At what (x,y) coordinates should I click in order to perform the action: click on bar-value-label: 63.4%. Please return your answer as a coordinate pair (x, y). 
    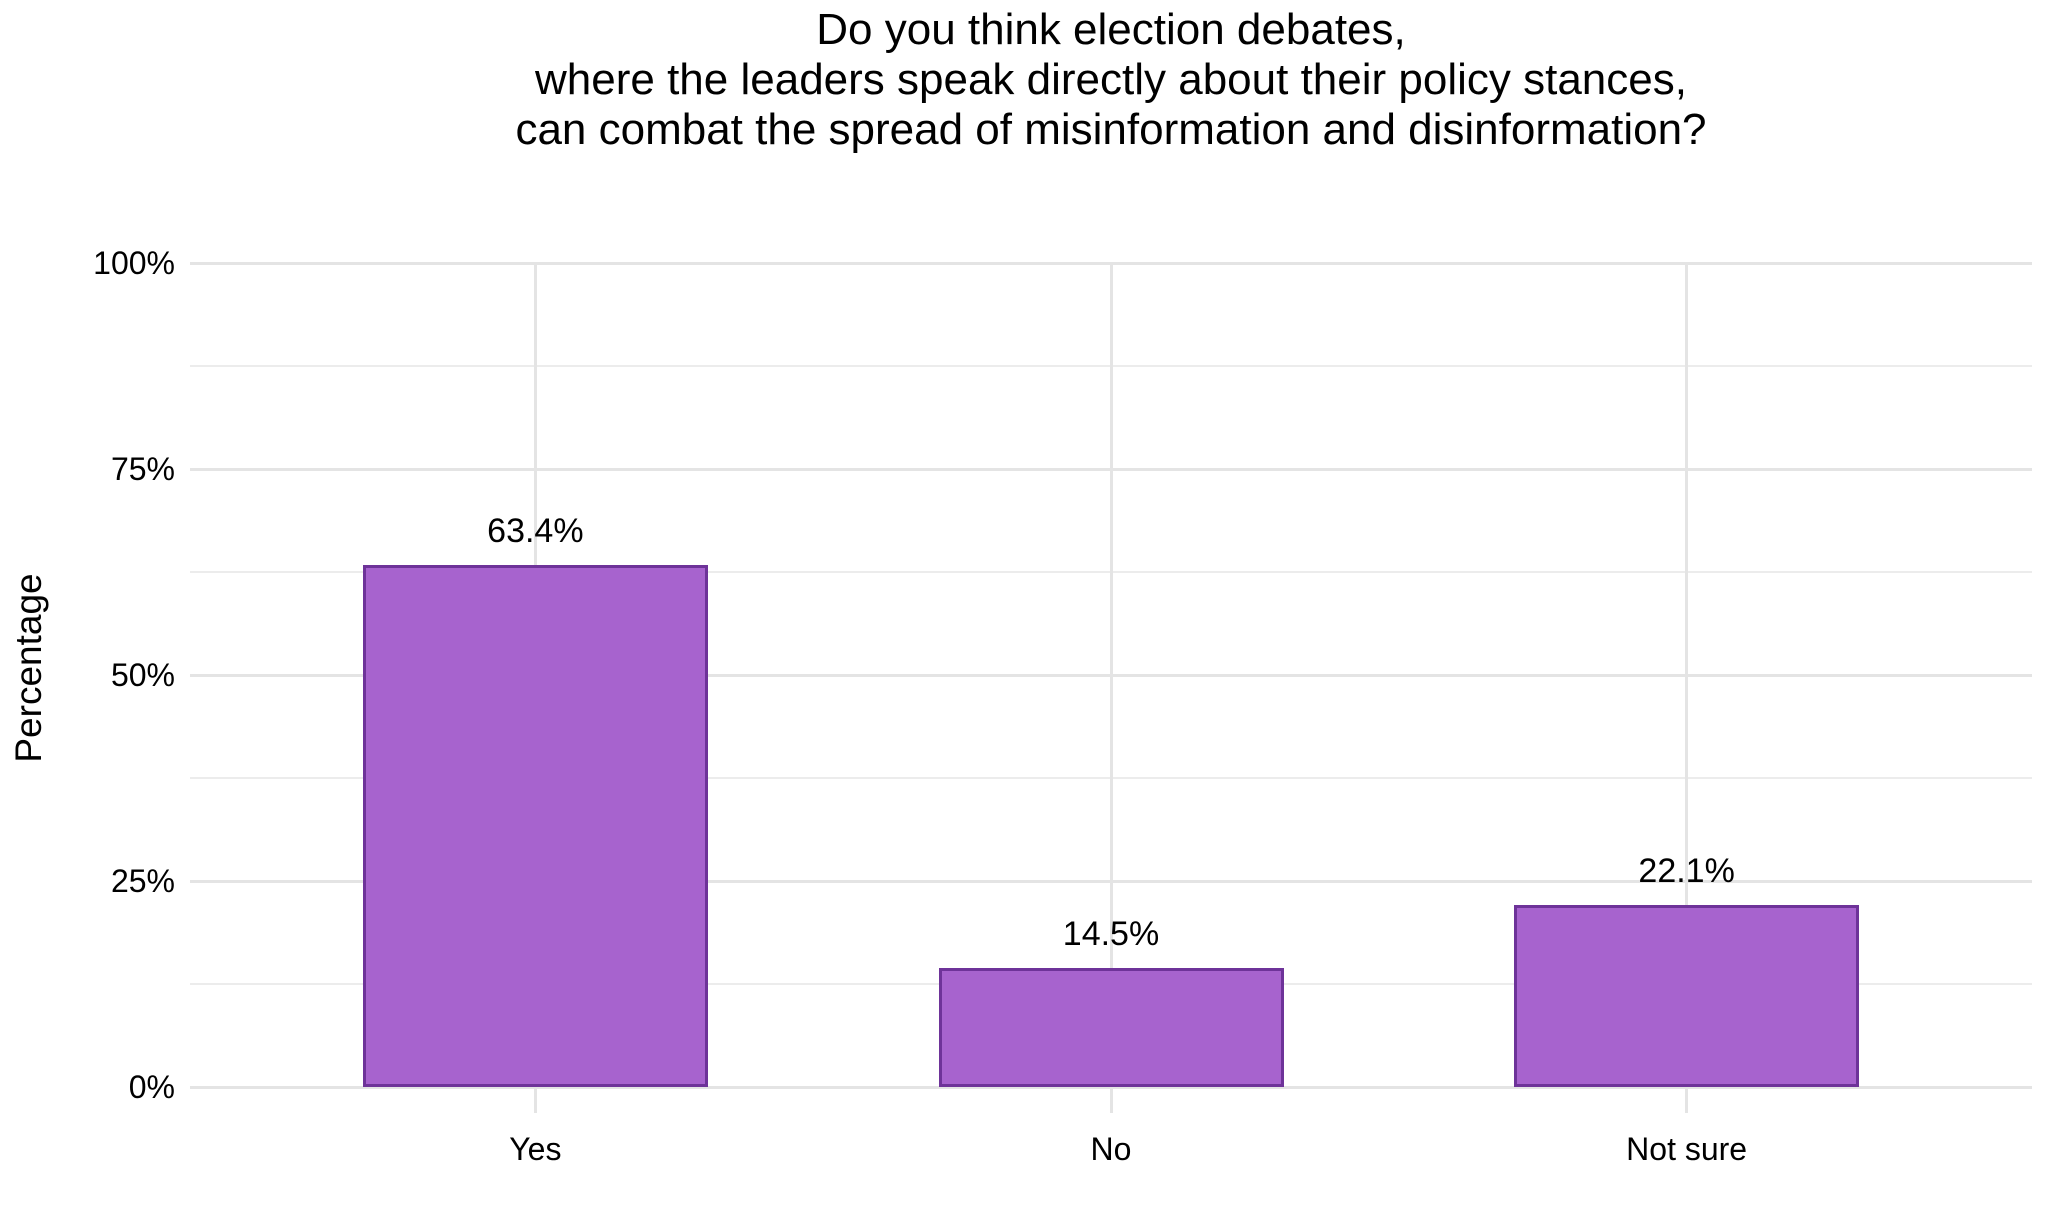
    Looking at the image, I should click on (535, 530).